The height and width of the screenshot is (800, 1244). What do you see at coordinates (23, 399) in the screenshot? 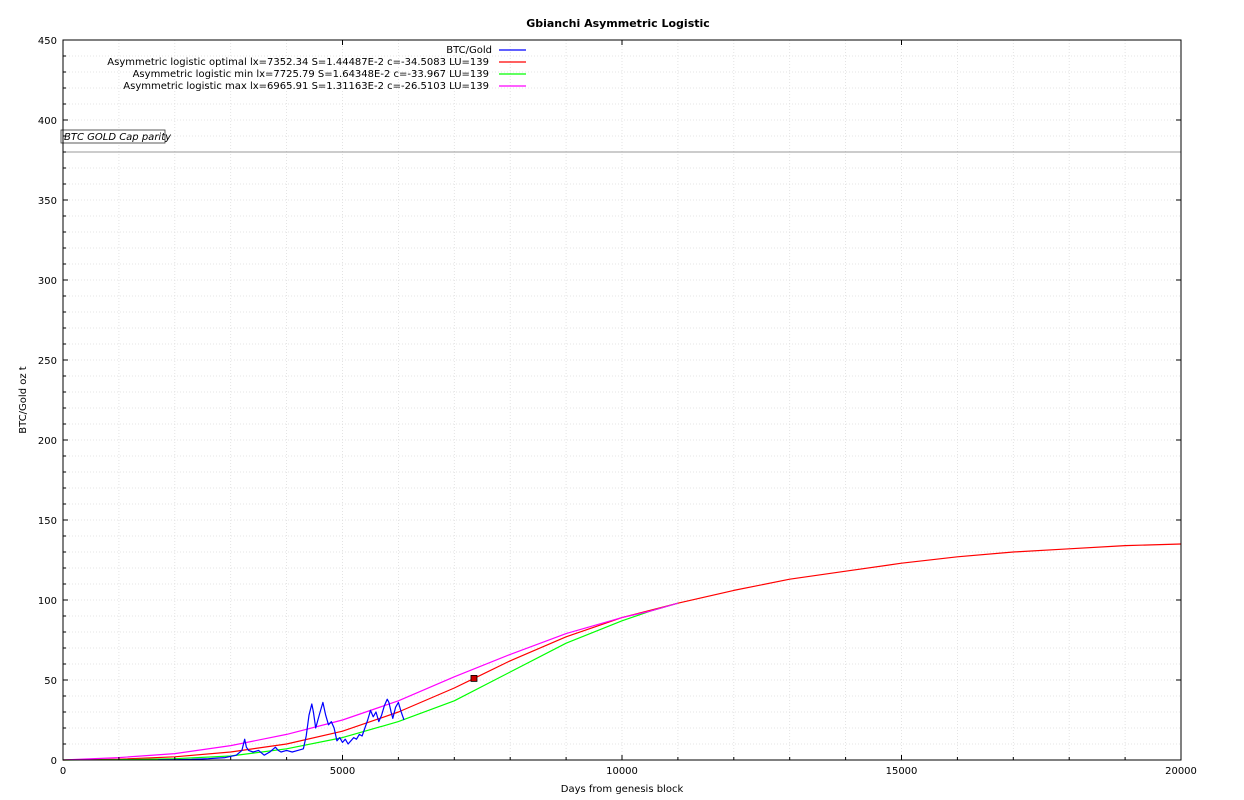
I see `y-axis-label: BTC/Gold oz t` at bounding box center [23, 399].